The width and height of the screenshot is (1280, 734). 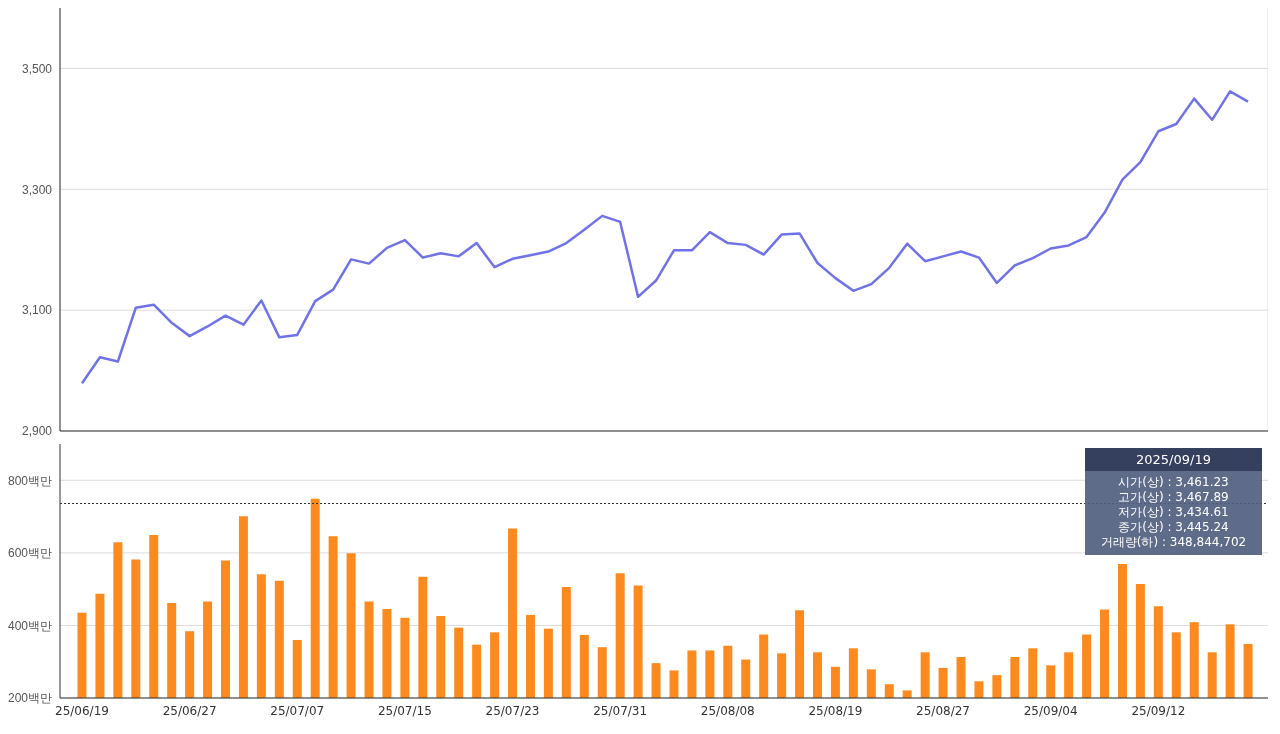 I want to click on annotation: 고가(상) : 3,467.89, so click(x=1173, y=497).